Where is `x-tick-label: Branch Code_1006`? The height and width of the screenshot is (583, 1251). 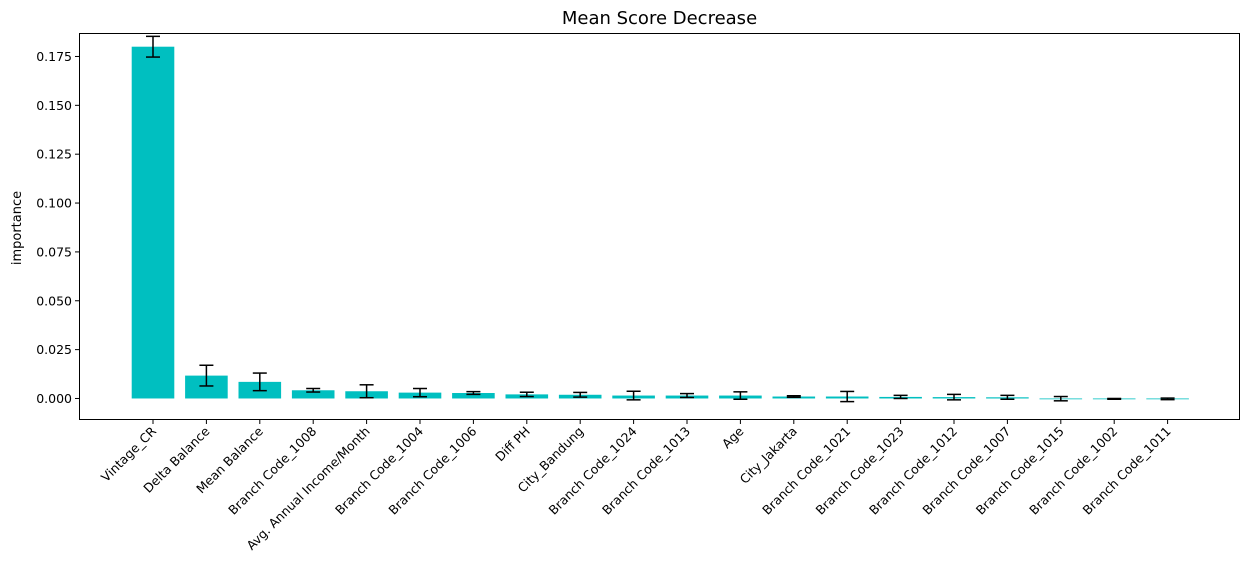
x-tick-label: Branch Code_1006 is located at coordinates (432, 470).